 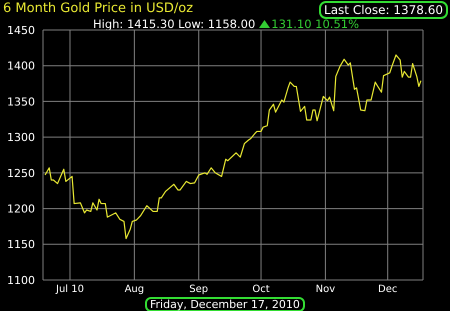 What do you see at coordinates (326, 290) in the screenshot?
I see `x-tick-label: Nov` at bounding box center [326, 290].